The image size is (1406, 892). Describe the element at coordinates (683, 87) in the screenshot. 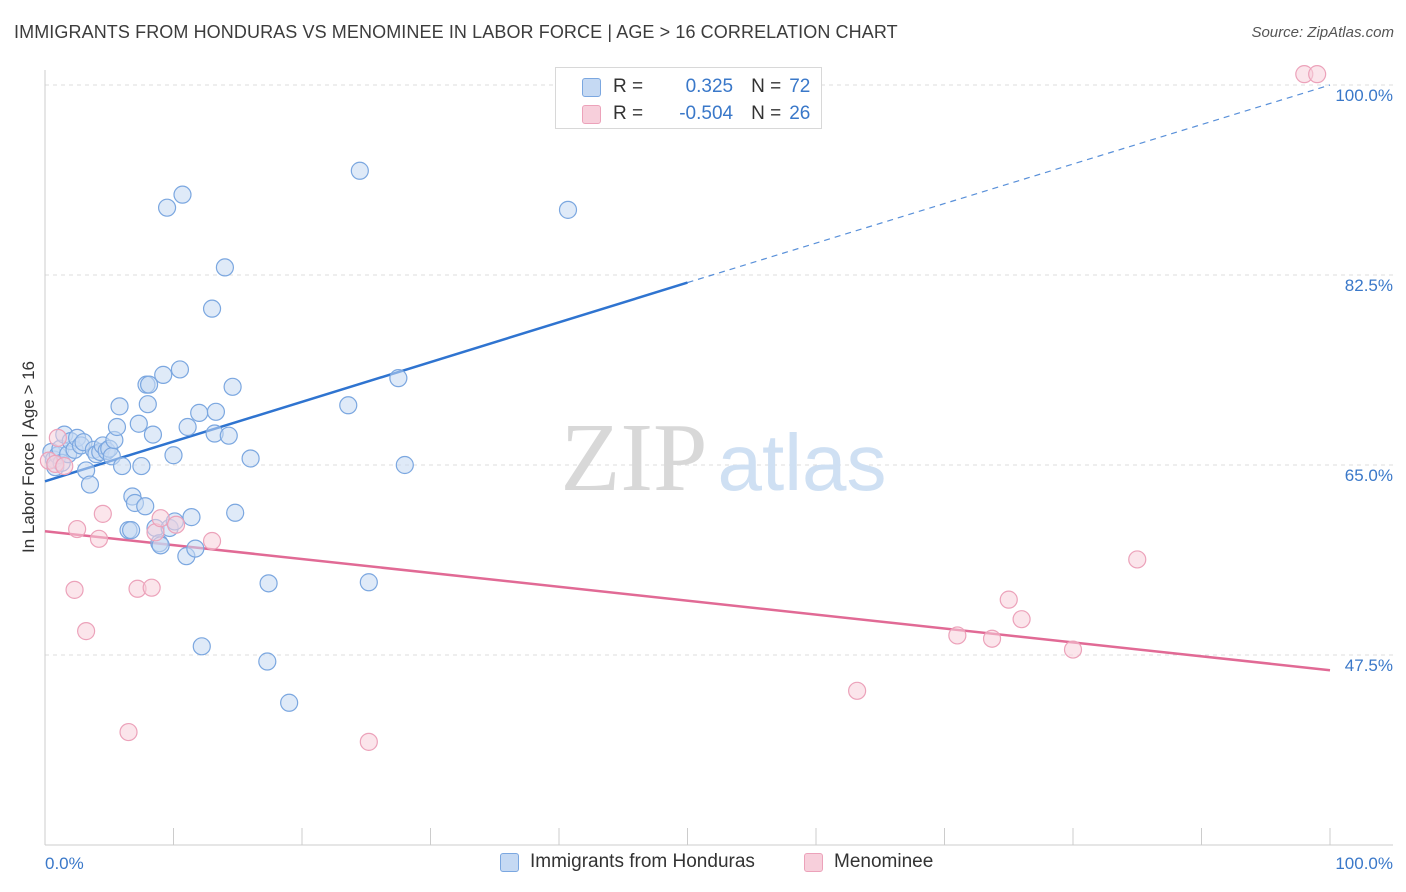

I see `legend-row-honduras: R = 0.325 N = 72` at that location.